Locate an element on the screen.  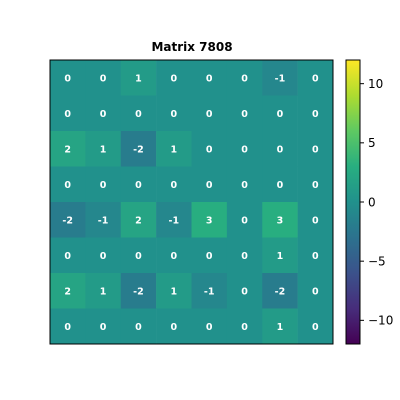
colorbar-tick-label: −10 is located at coordinates (380, 321).